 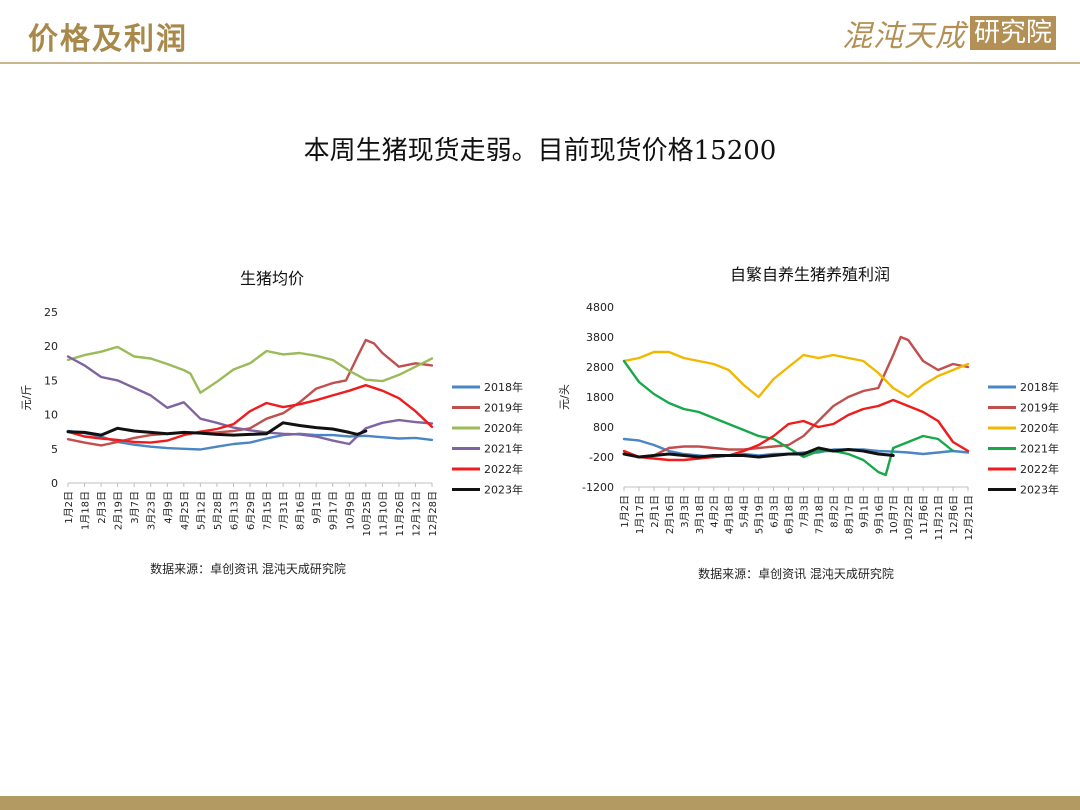 I want to click on page-title: 价格及利润, so click(x=108, y=39).